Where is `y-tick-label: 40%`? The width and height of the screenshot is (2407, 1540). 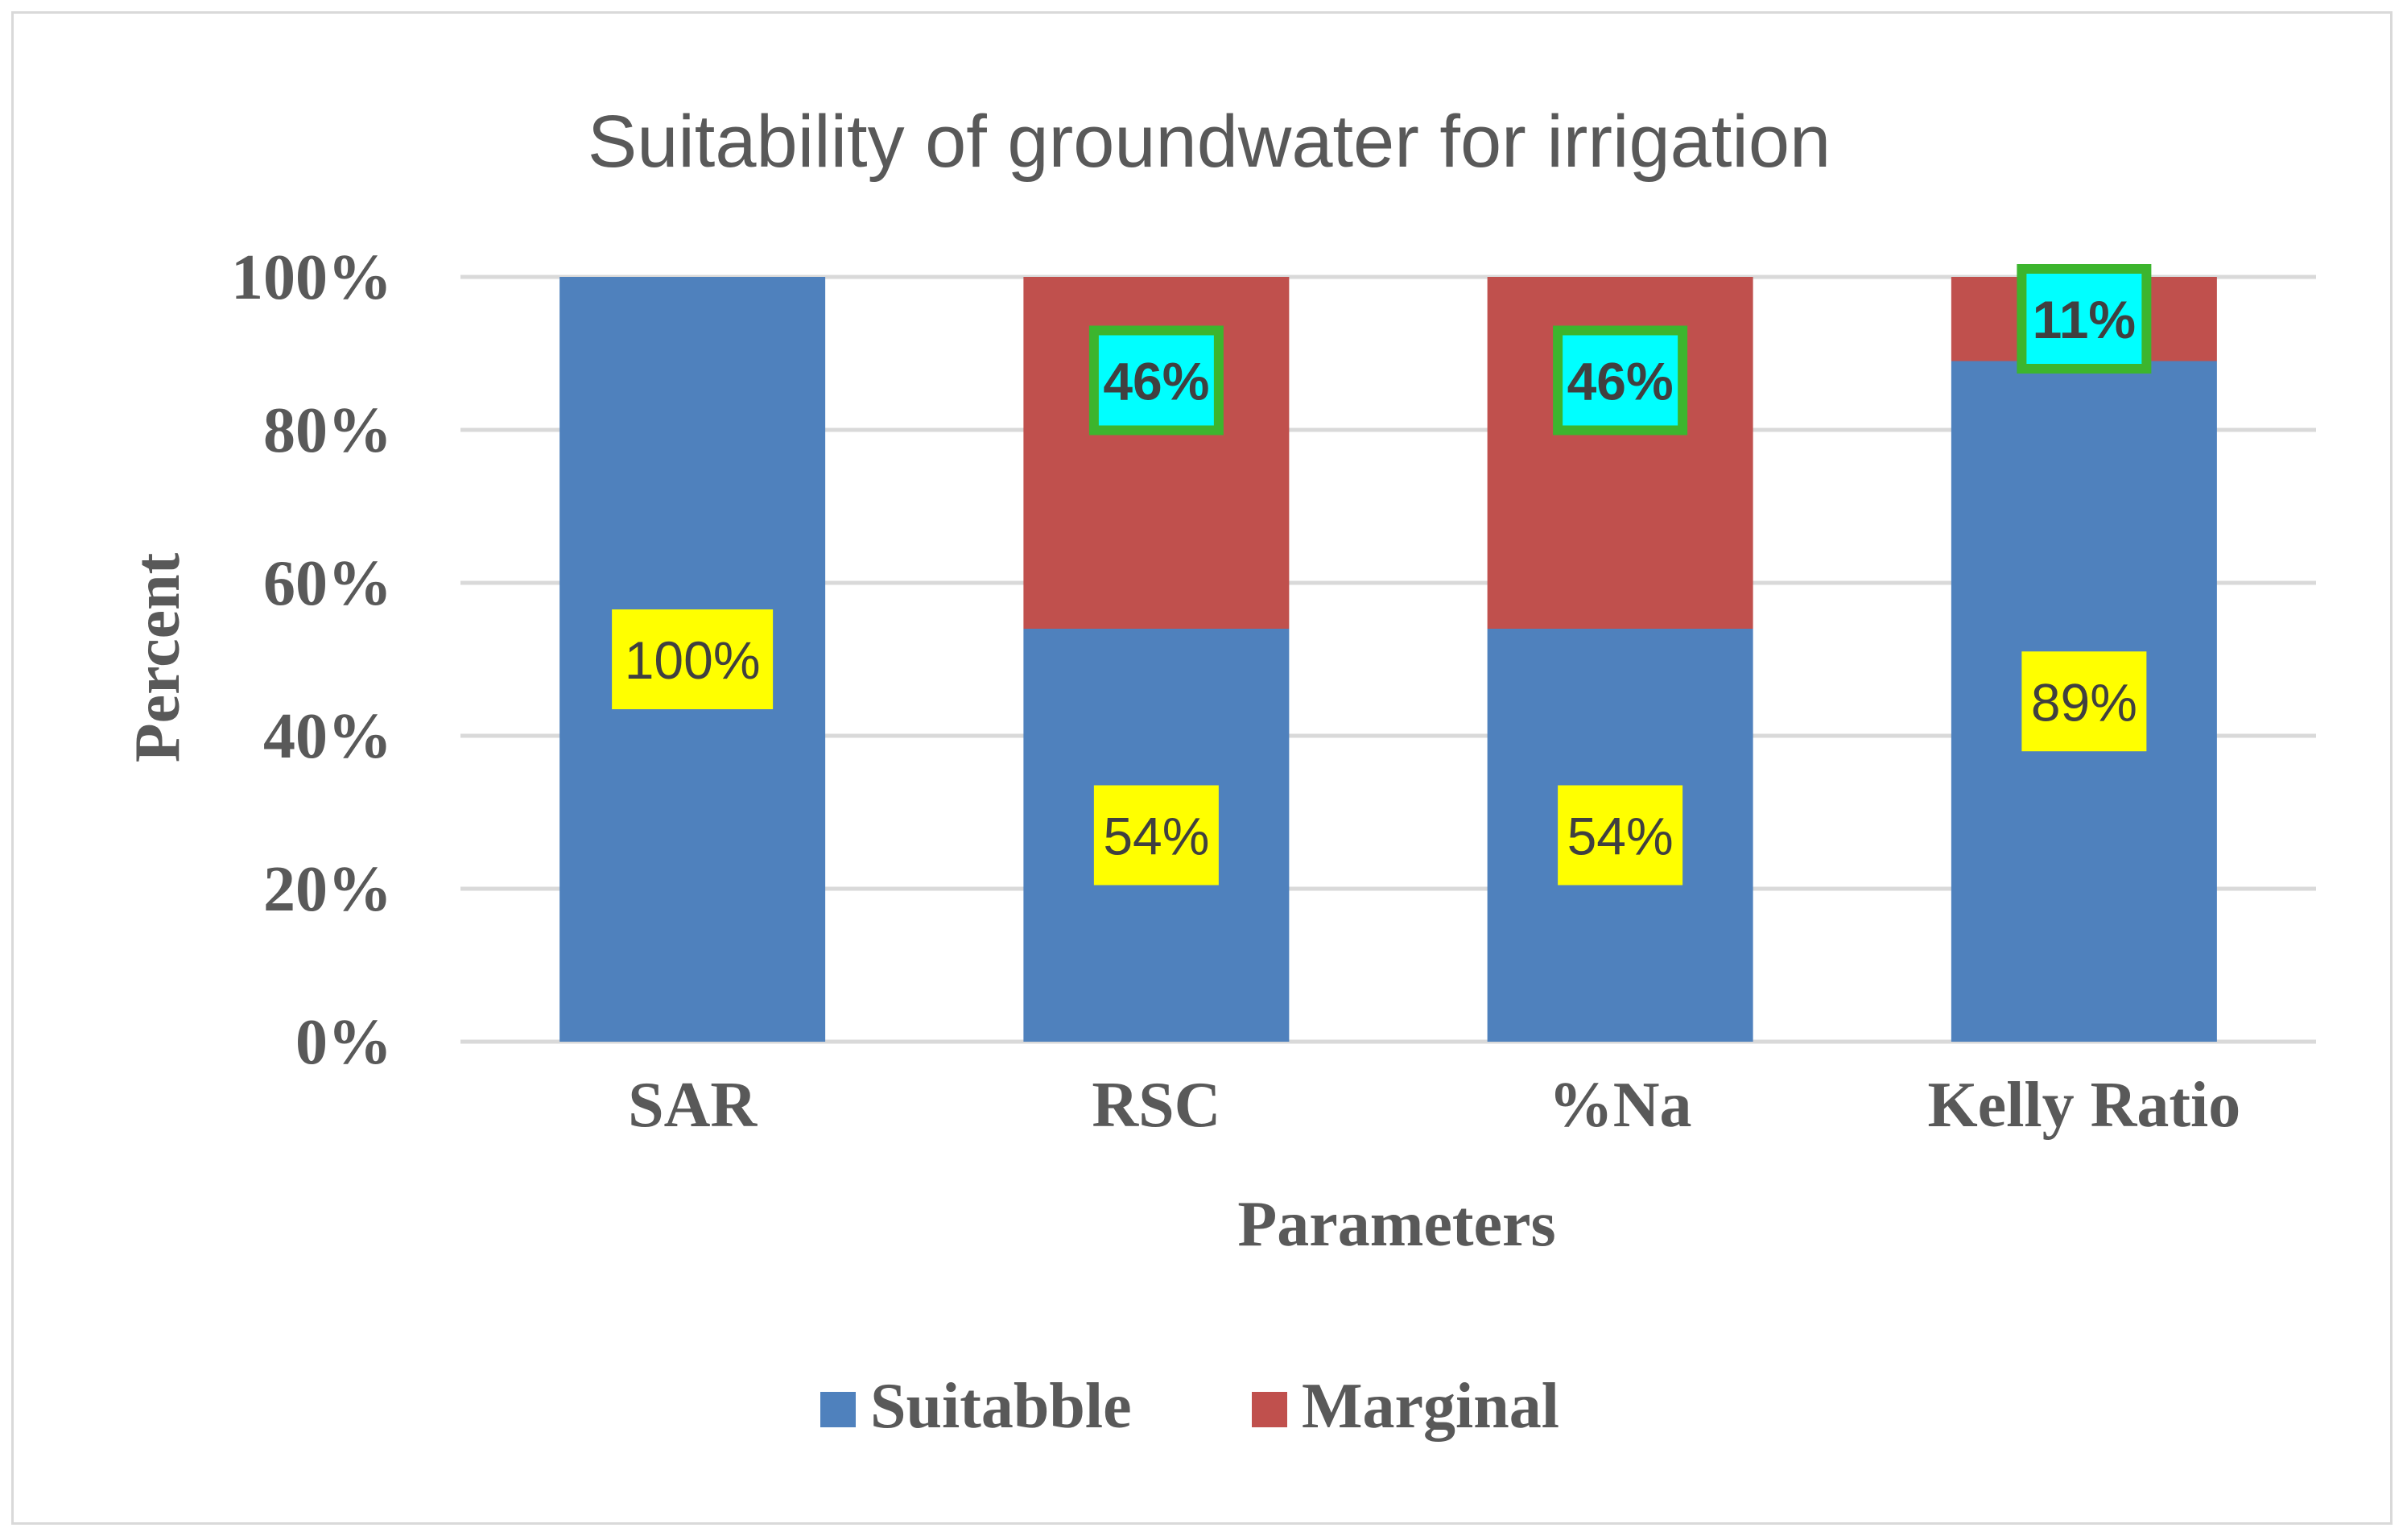 y-tick-label: 40% is located at coordinates (327, 736).